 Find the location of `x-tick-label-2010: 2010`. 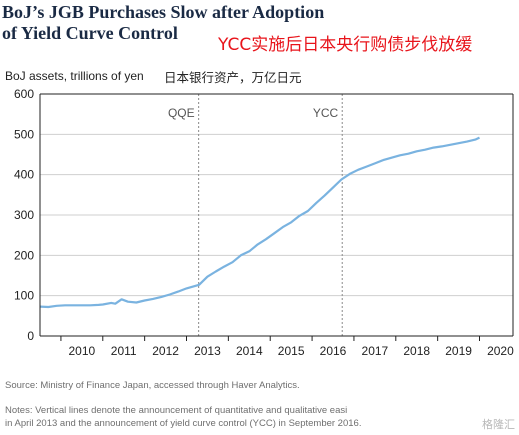

x-tick-label-2010: 2010 is located at coordinates (82, 351).